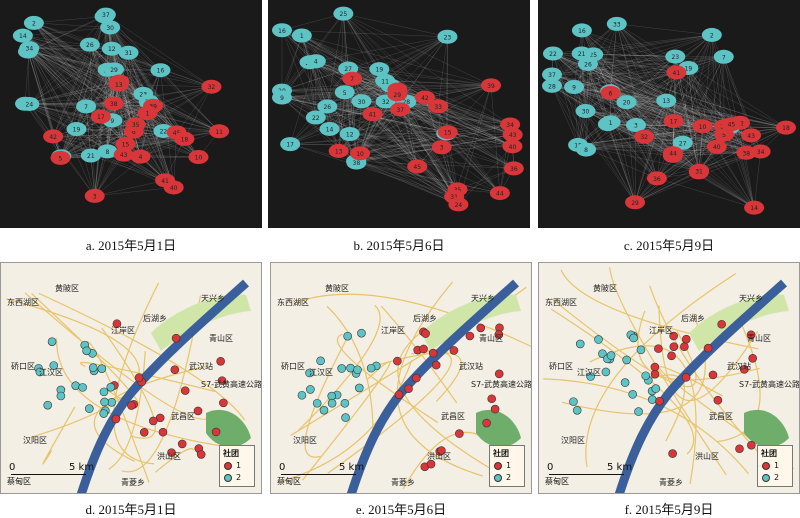 This screenshot has width=800, height=518. I want to click on map-place-label: 硚口区, so click(561, 366).